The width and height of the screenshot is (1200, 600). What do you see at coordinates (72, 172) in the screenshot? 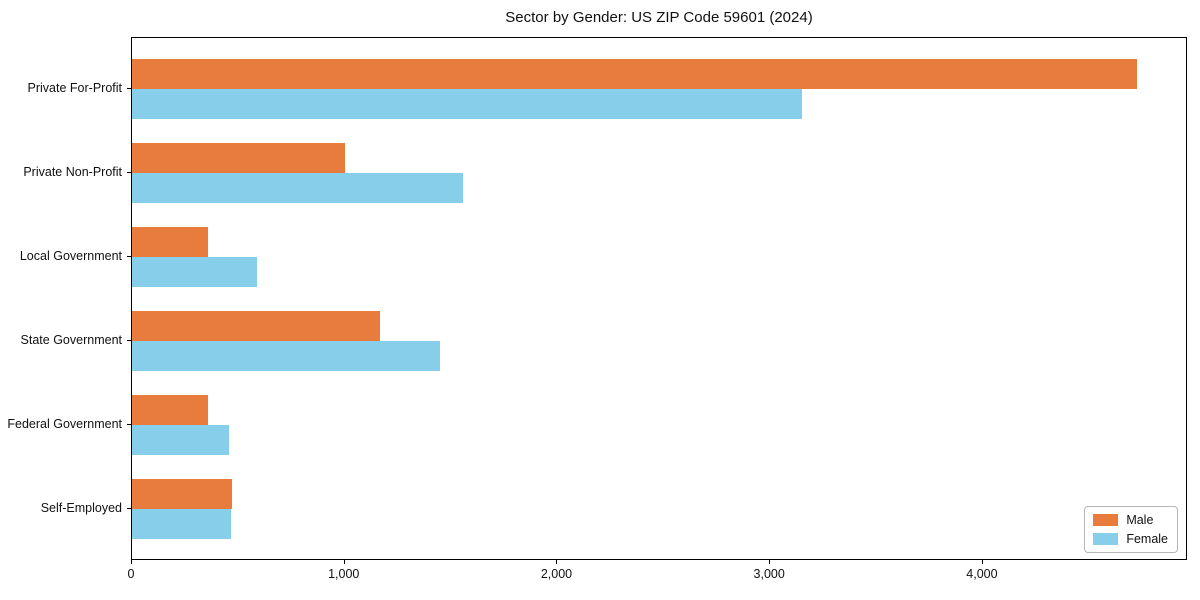
I see `category-label-private-non-profit: Private Non-Profit` at bounding box center [72, 172].